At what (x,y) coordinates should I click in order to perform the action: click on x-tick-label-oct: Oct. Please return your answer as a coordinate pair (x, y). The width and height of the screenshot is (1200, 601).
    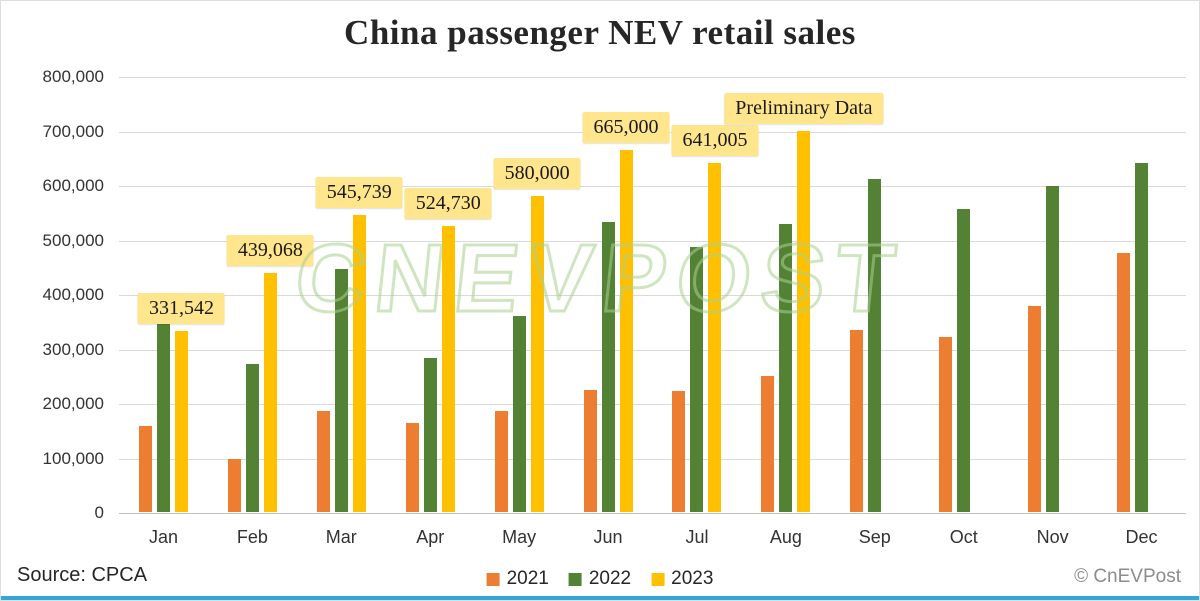
    Looking at the image, I should click on (963, 537).